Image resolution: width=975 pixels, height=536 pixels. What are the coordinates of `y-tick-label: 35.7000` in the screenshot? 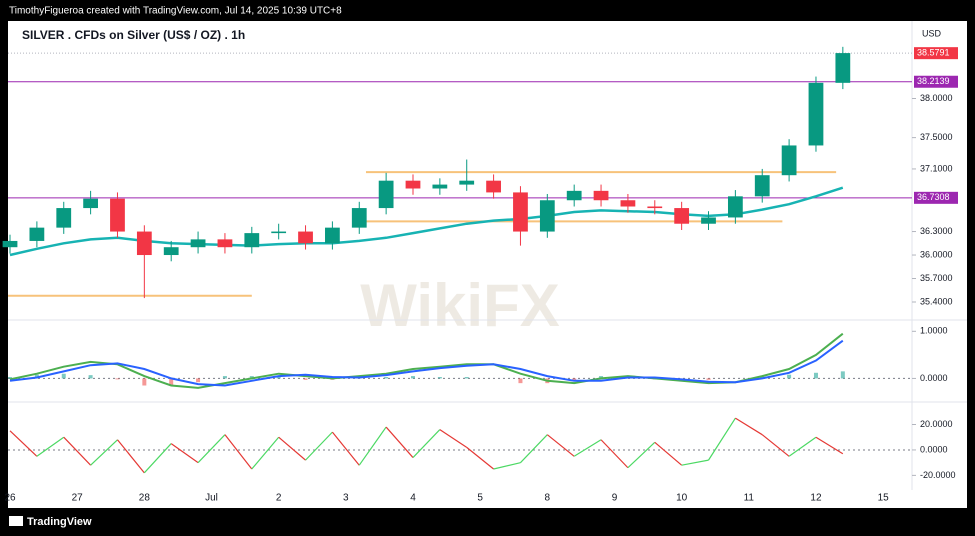 It's located at (936, 278).